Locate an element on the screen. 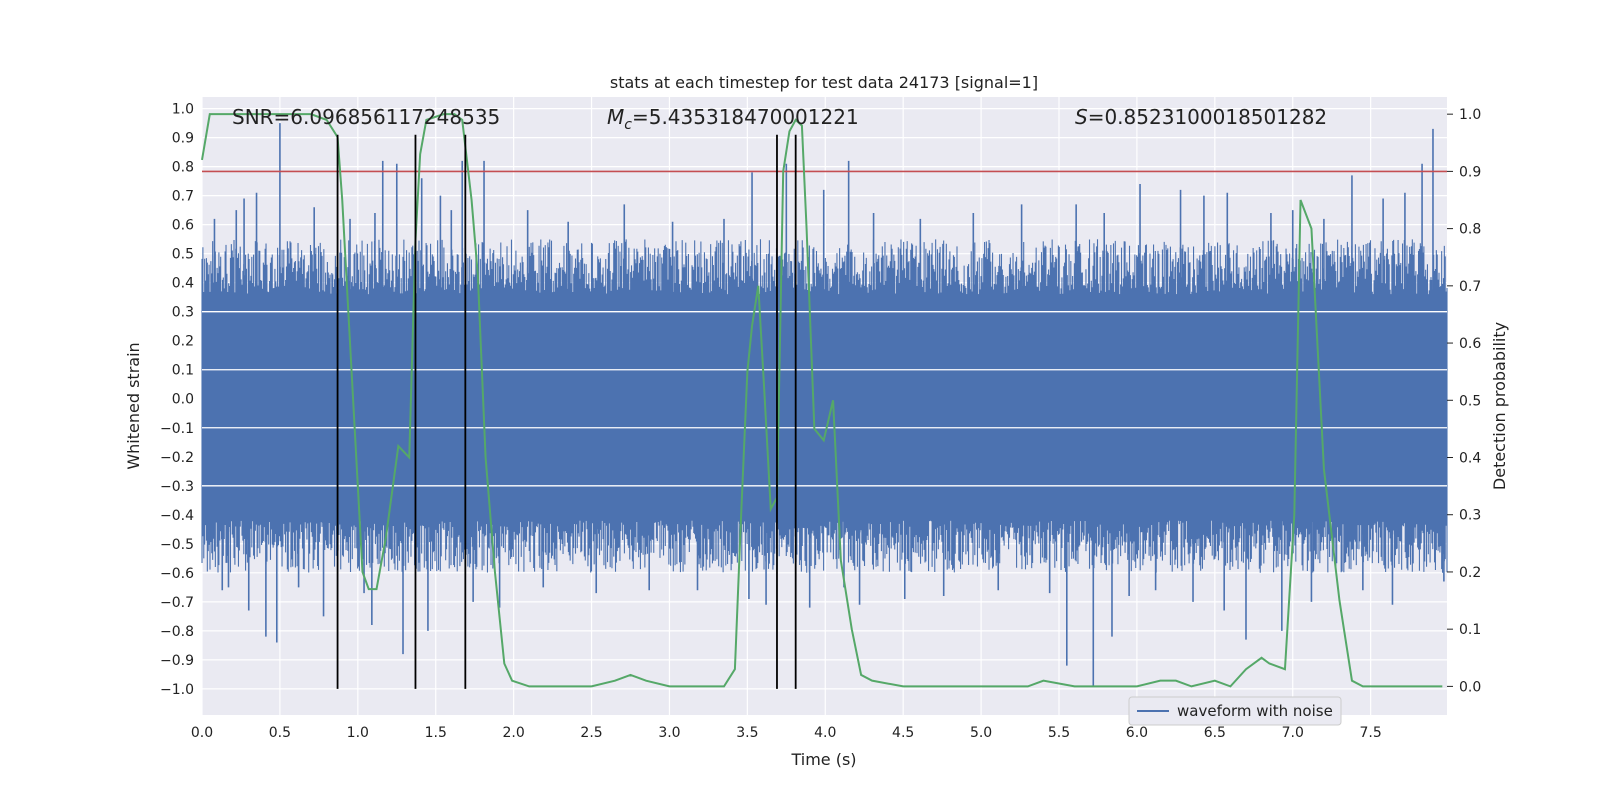  s-symbol: S is located at coordinates (1081, 117).